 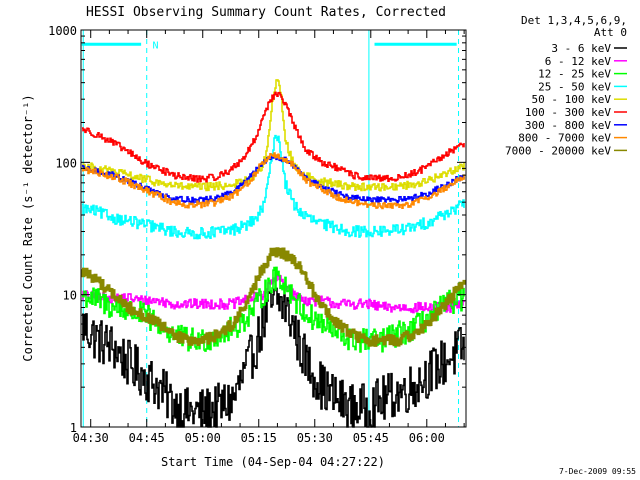 I want to click on x-tick-label: 05:45, so click(x=371, y=438).